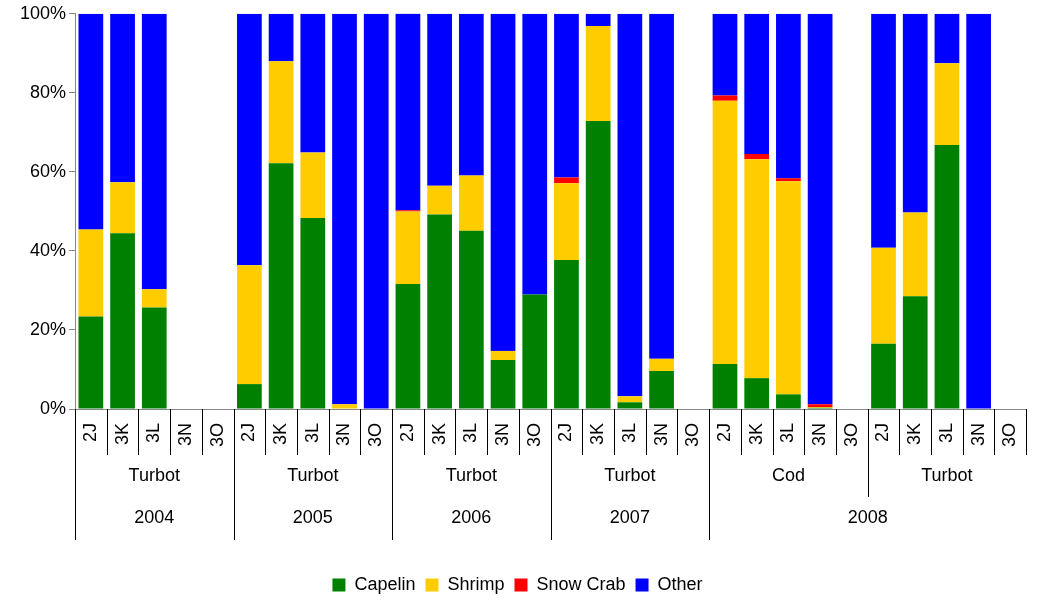 This screenshot has width=1038, height=604. Describe the element at coordinates (42, 12) in the screenshot. I see `y-tick-label: 100%` at that location.